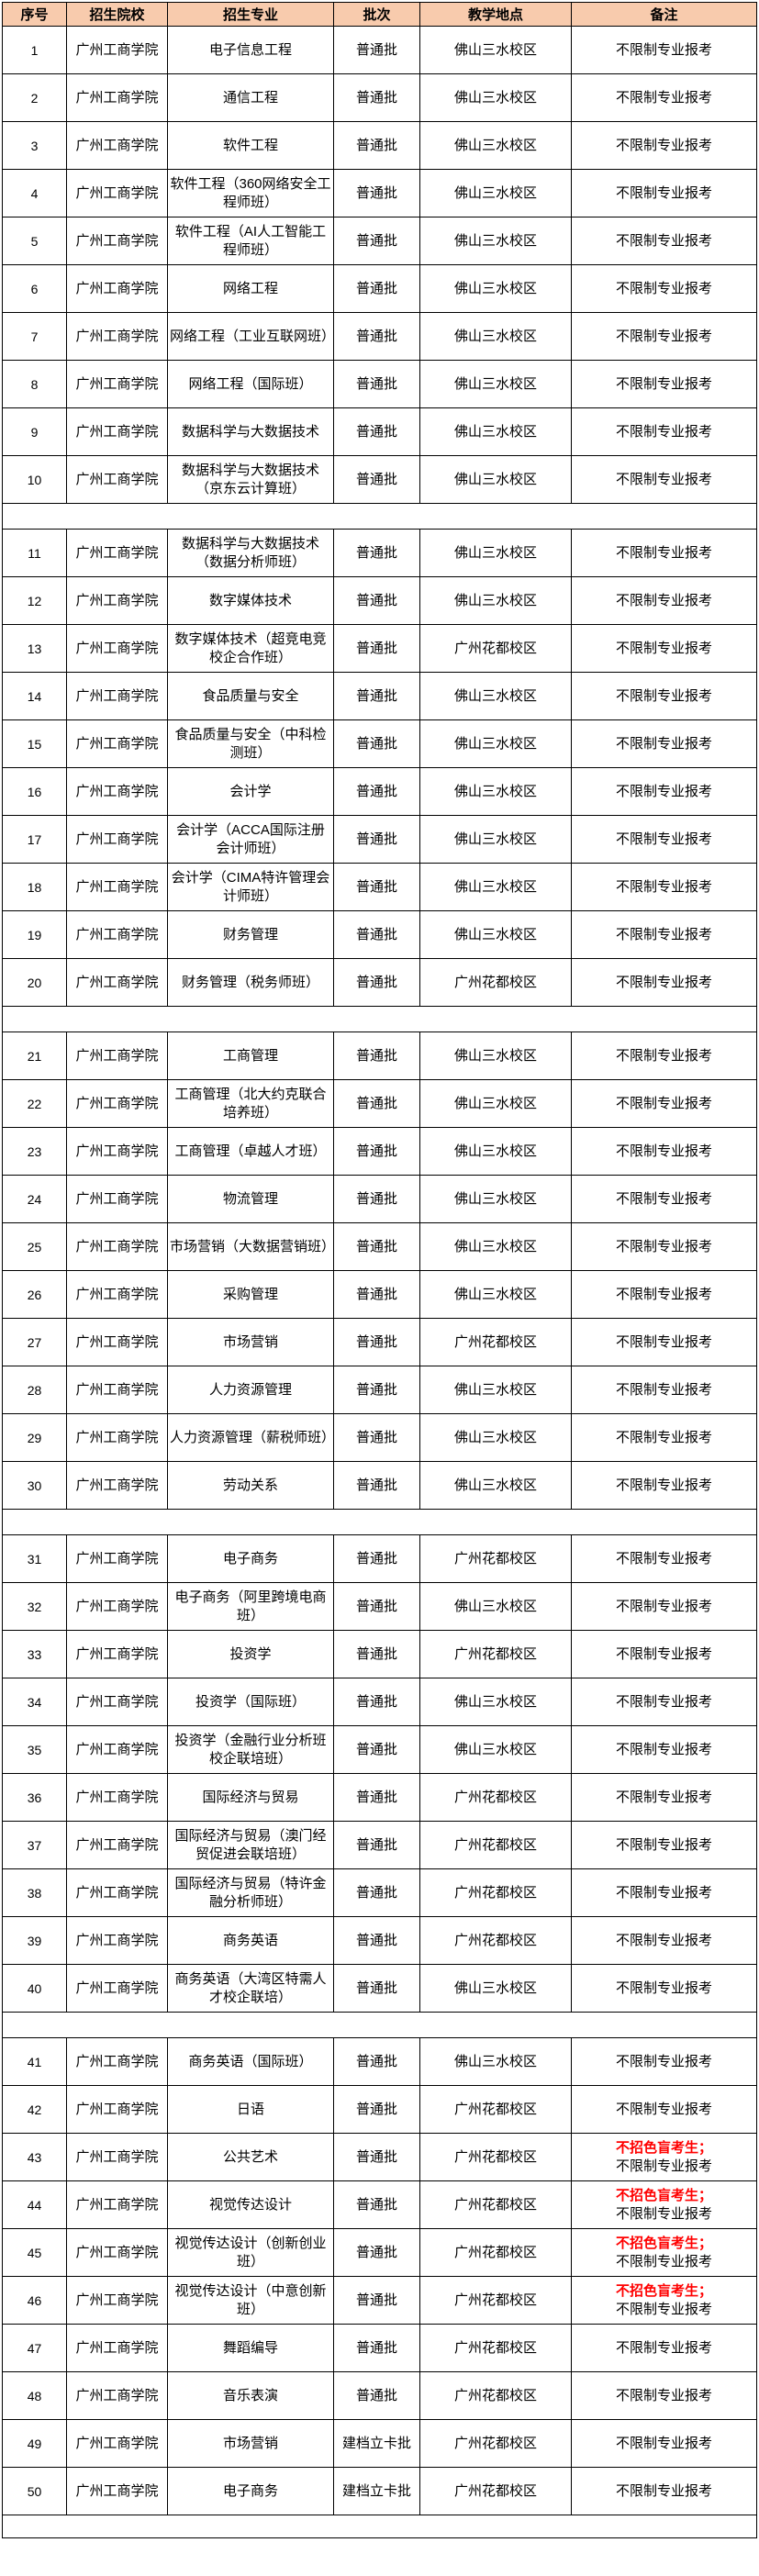 Image resolution: width=759 pixels, height=2576 pixels. I want to click on cell-number: 37, so click(34, 1845).